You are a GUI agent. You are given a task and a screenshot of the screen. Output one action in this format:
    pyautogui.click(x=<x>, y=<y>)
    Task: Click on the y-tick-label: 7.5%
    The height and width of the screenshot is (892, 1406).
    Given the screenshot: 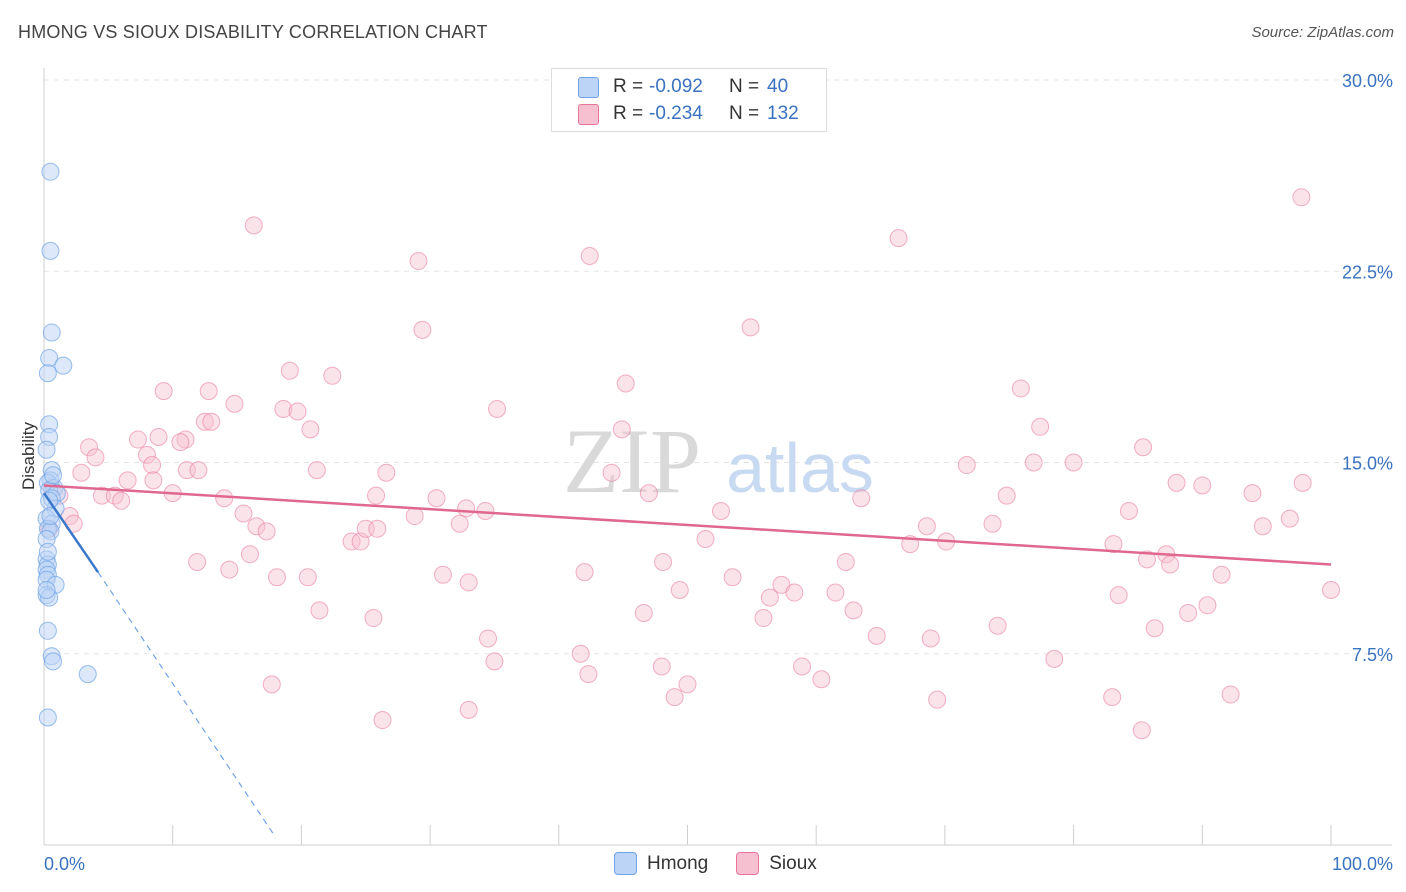 What is the action you would take?
    pyautogui.click(x=1372, y=655)
    